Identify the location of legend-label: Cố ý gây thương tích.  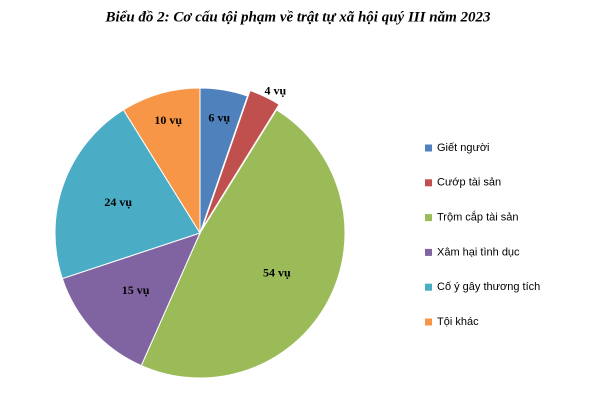
(488, 287).